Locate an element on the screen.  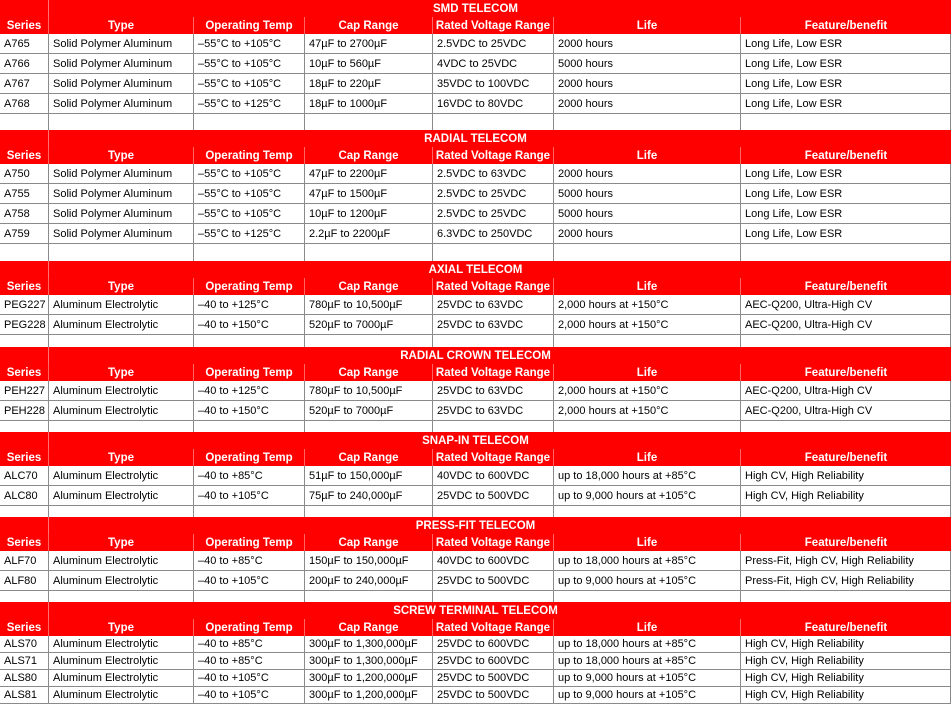
cell-rated-voltage-range: 16VDC to 80VDC is located at coordinates (493, 104).